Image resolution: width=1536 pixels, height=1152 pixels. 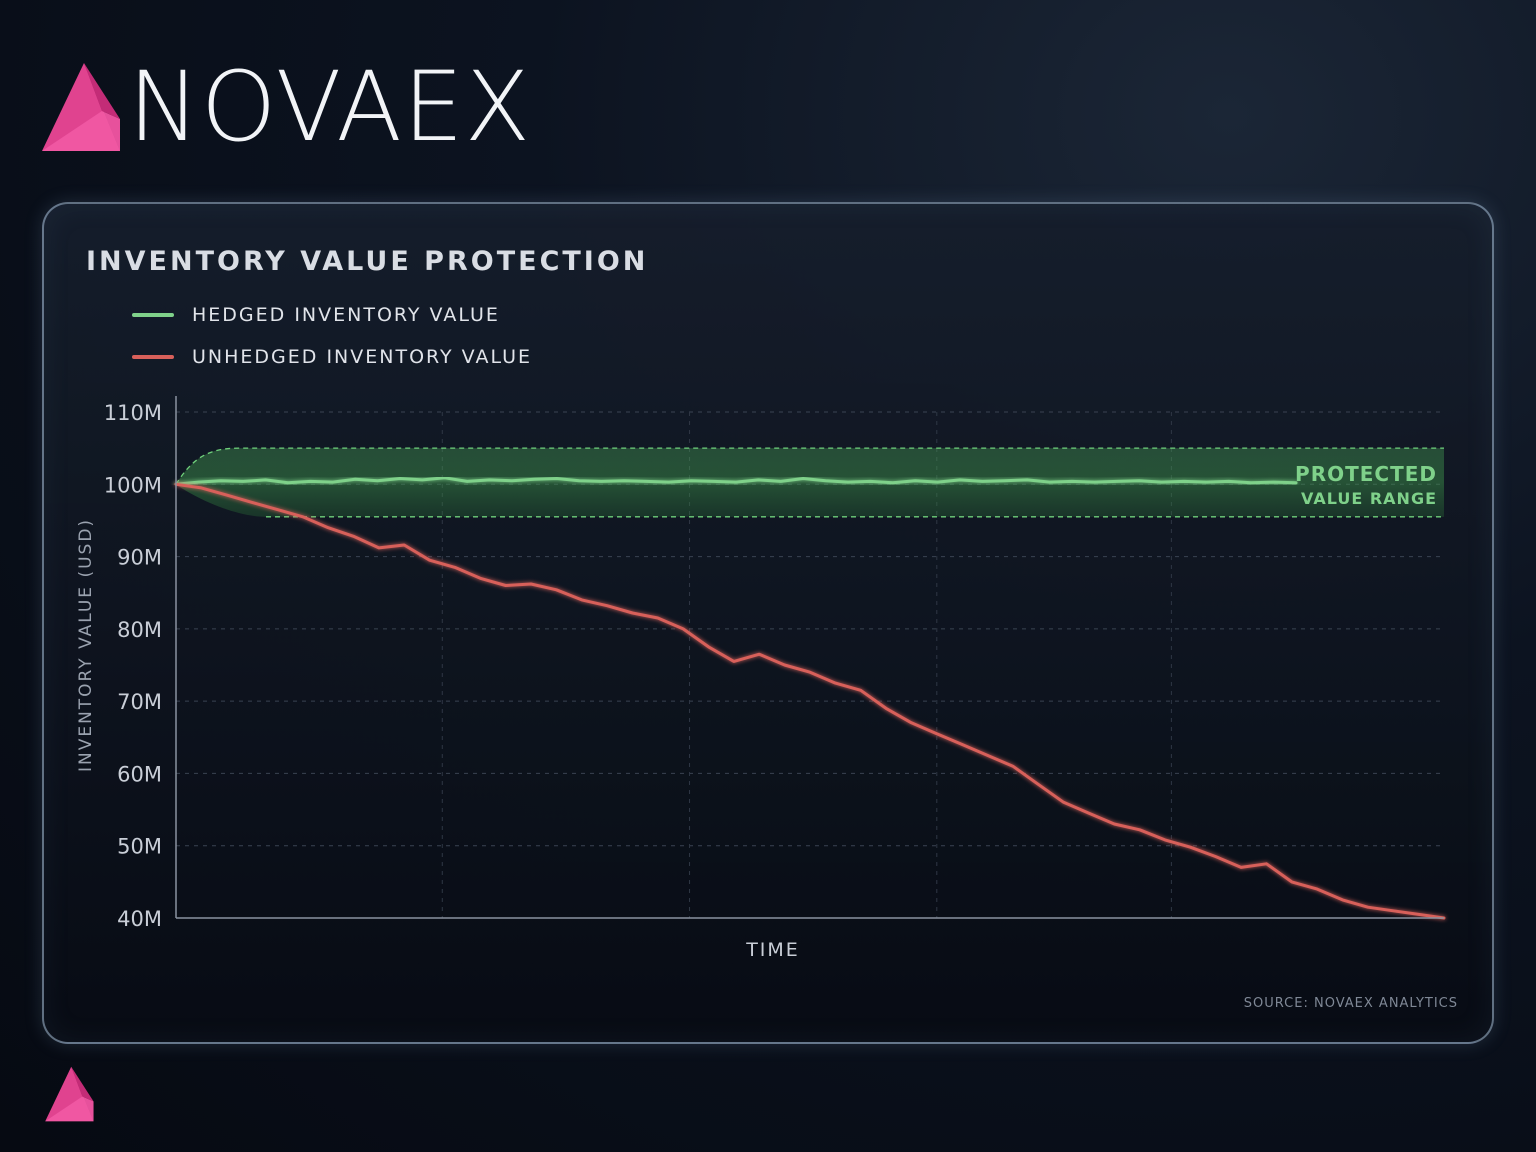 What do you see at coordinates (330, 107) in the screenshot?
I see `brand-name: NOVAEX` at bounding box center [330, 107].